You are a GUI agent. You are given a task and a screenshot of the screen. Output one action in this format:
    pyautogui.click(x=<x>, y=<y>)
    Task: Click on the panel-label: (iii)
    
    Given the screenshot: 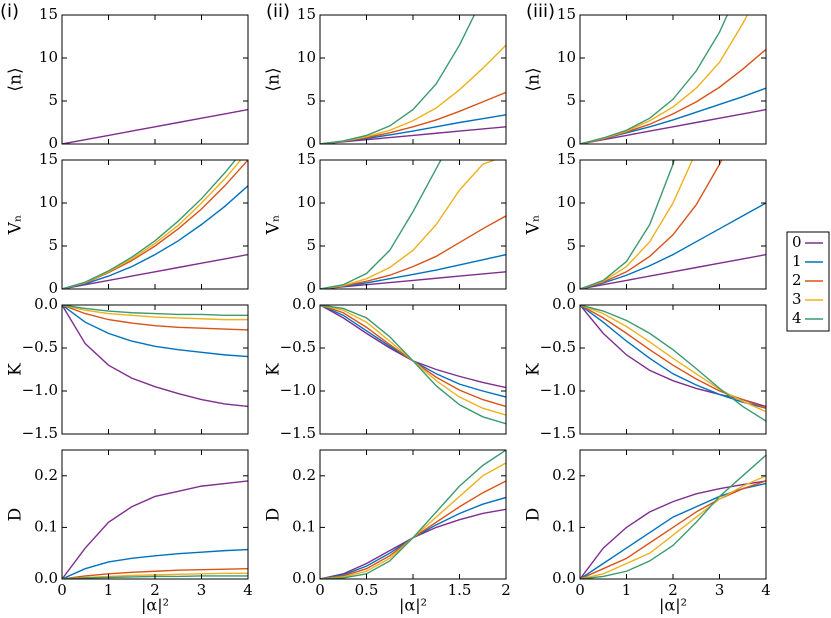 What is the action you would take?
    pyautogui.click(x=540, y=11)
    